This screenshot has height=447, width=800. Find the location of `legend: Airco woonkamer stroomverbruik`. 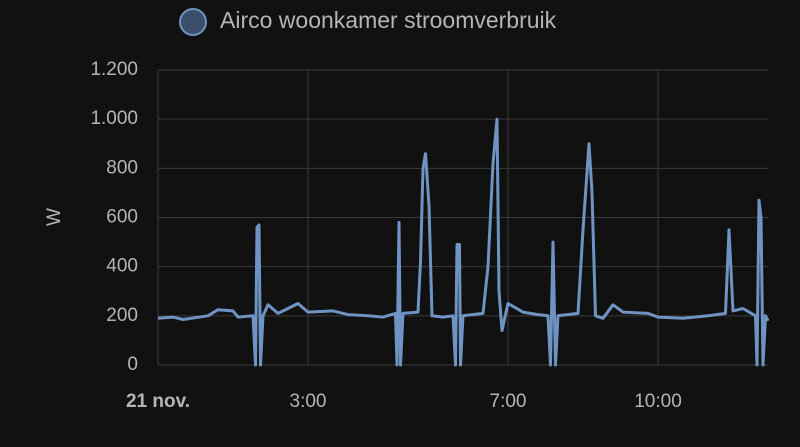

legend: Airco woonkamer stroomverbruik is located at coordinates (368, 21).